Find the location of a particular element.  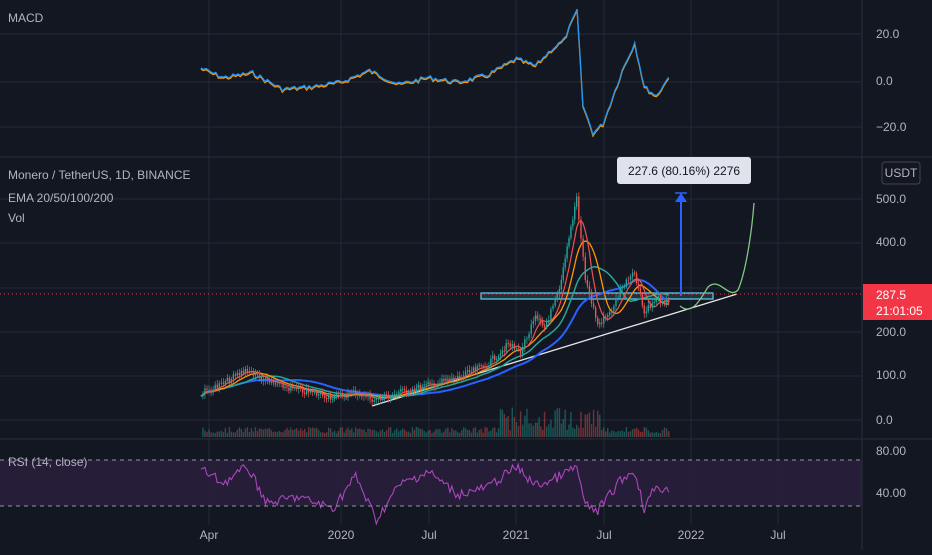

ema-indicator-label: EMA 20/50/100/200 is located at coordinates (61, 198).